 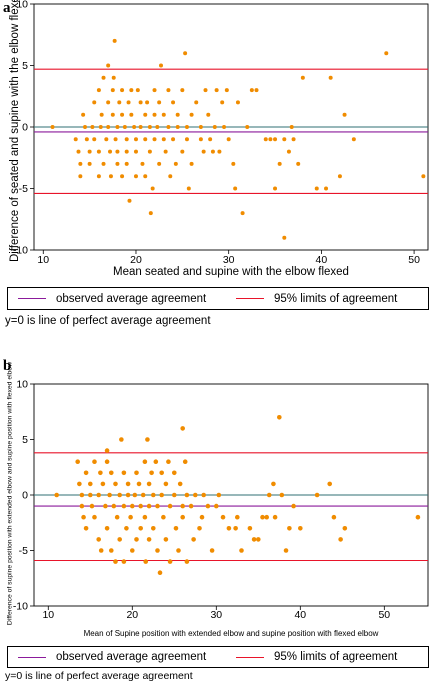 What do you see at coordinates (384, 615) in the screenshot?
I see `x-tick-label: 50` at bounding box center [384, 615].